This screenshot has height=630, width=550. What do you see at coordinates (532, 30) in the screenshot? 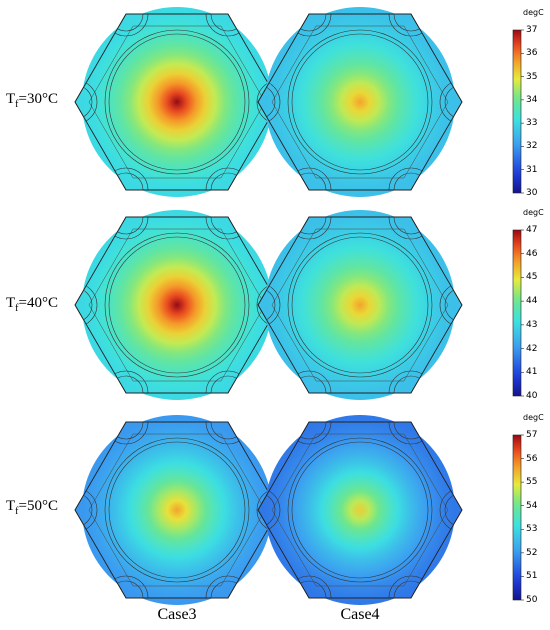
I see `colorbar-tick-label: 37` at bounding box center [532, 30].